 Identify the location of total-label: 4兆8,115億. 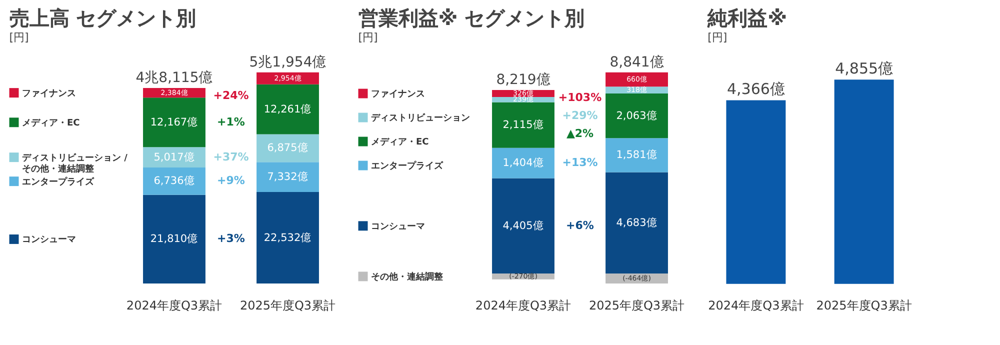
(174, 78).